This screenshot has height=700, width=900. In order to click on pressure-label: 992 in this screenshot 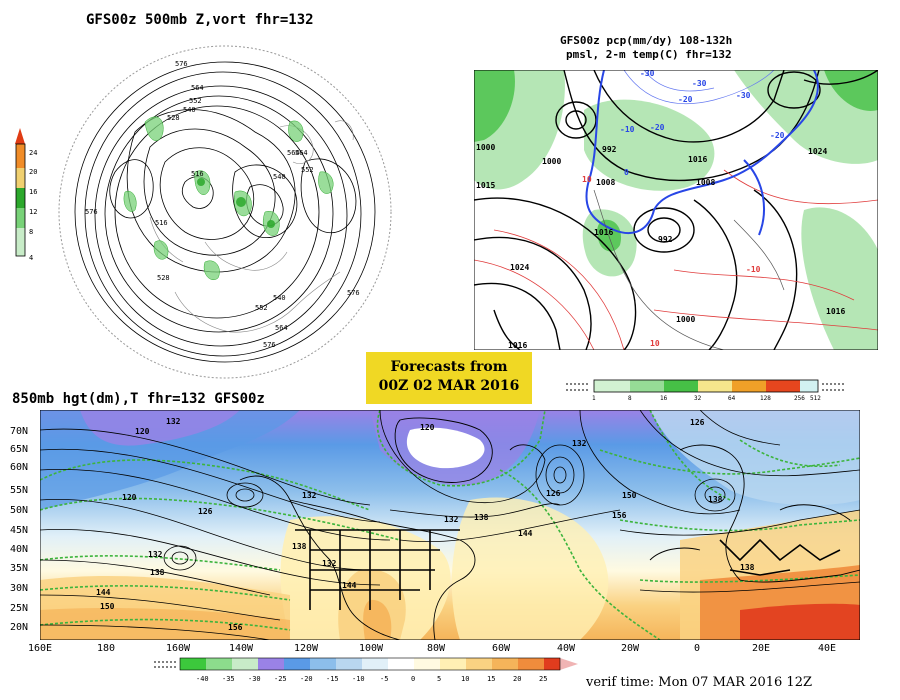, I will do `click(665, 239)`.